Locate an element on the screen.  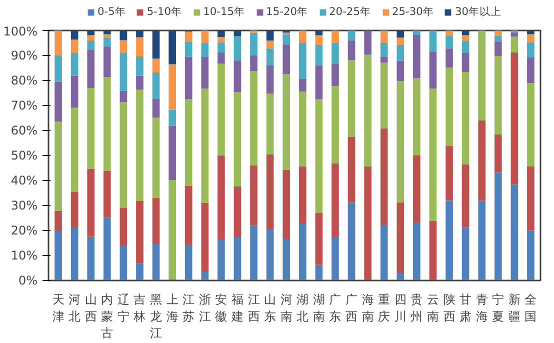
x-tick-label: 全国 is located at coordinates (530, 308).